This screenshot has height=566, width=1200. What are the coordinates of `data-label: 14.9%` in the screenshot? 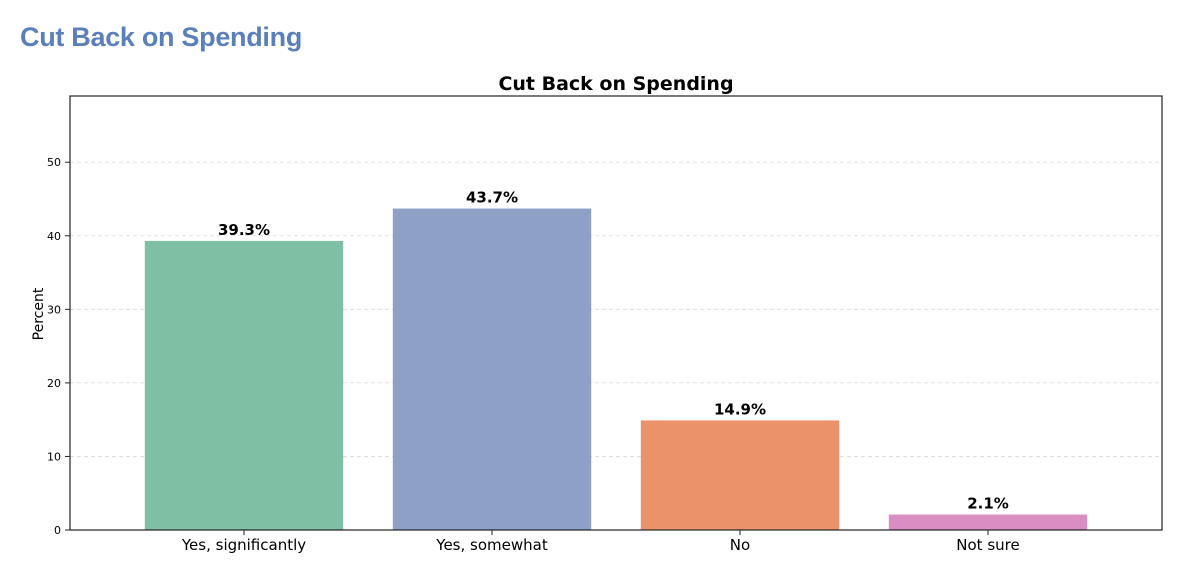 It's located at (740, 409).